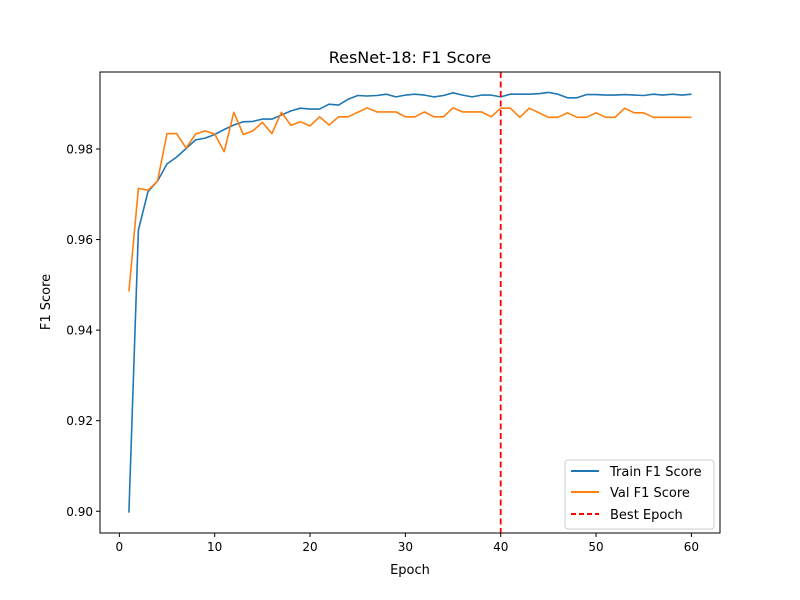 Image resolution: width=800 pixels, height=600 pixels. Describe the element at coordinates (120, 547) in the screenshot. I see `x-tick-label: 0` at that location.